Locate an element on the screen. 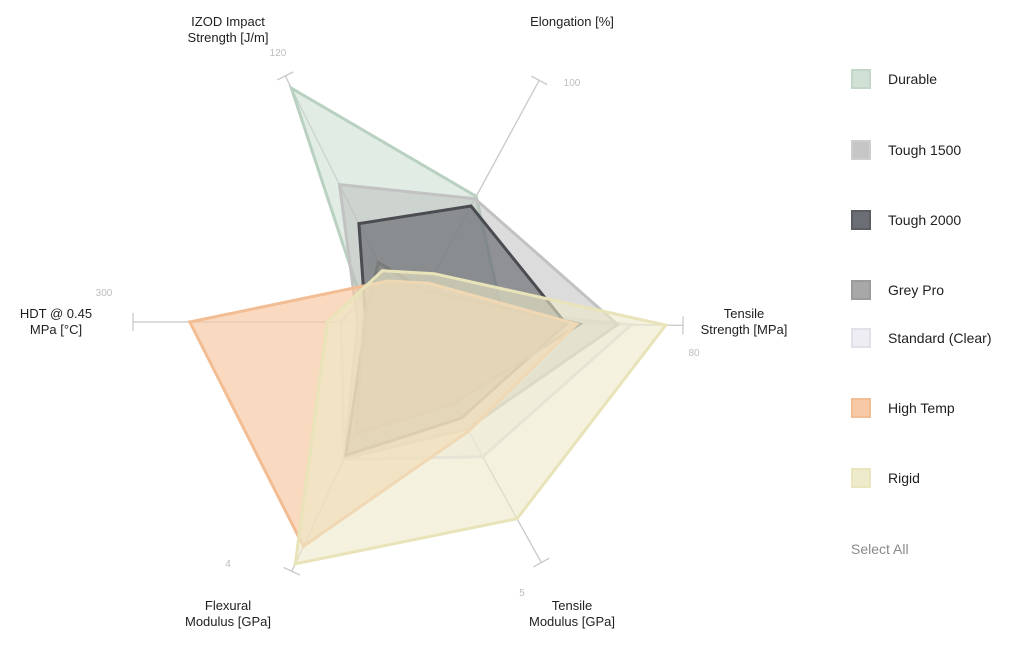  legend-item-tough-2000: Tough 2000 is located at coordinates (906, 220).